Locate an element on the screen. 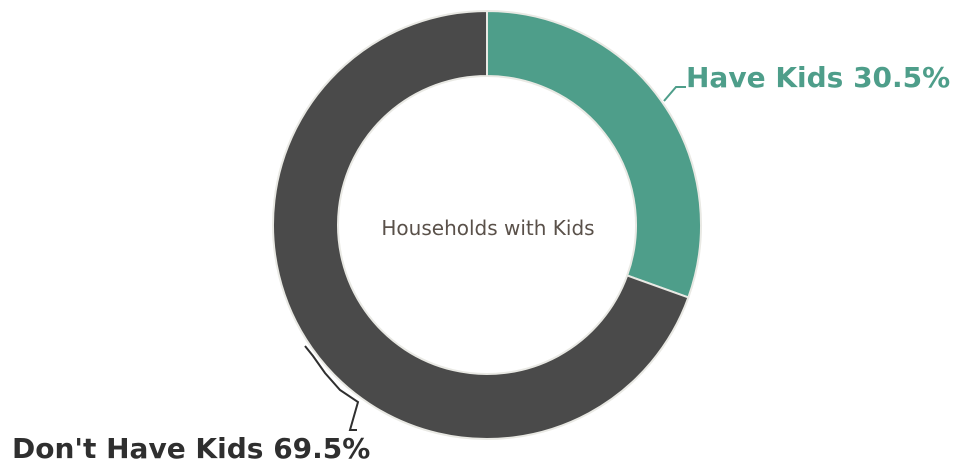 This screenshot has width=953, height=466. donut-slice-have-kids is located at coordinates (594, 154).